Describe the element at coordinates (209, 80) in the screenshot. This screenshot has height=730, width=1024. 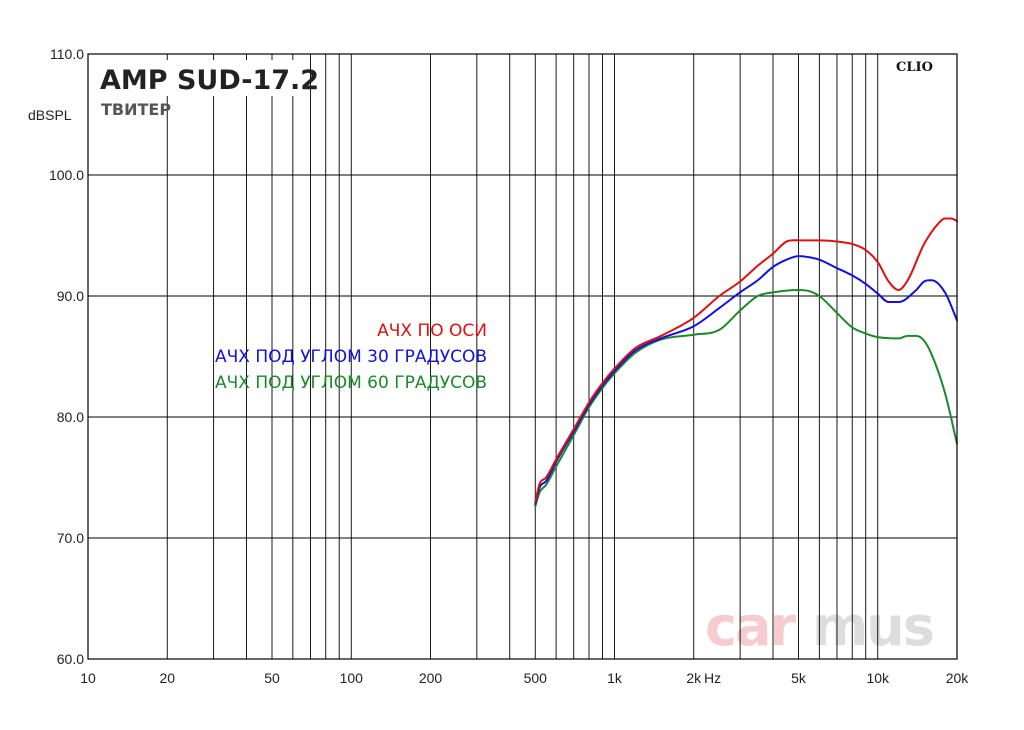
I see `chart-title: AMP SUD-17.2` at that location.